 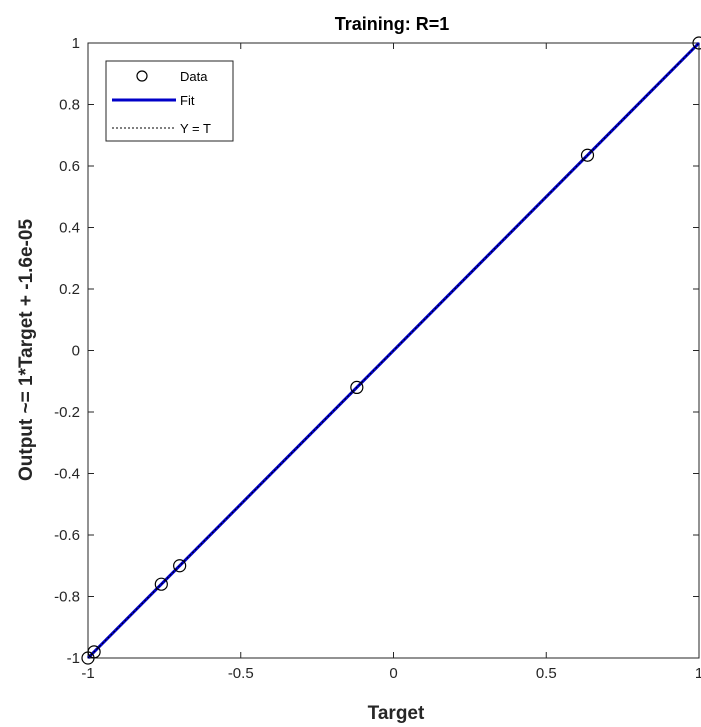 I want to click on y-tick-label: -0.2, so click(x=67, y=412).